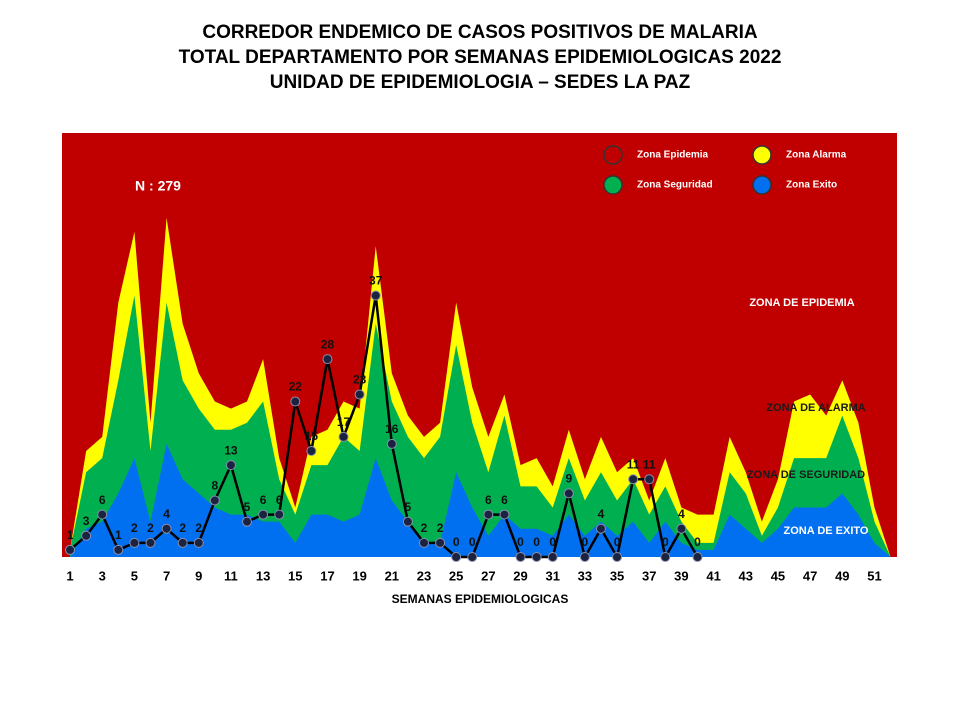 Image resolution: width=960 pixels, height=725 pixels. I want to click on x-tick-label: 51, so click(874, 575).